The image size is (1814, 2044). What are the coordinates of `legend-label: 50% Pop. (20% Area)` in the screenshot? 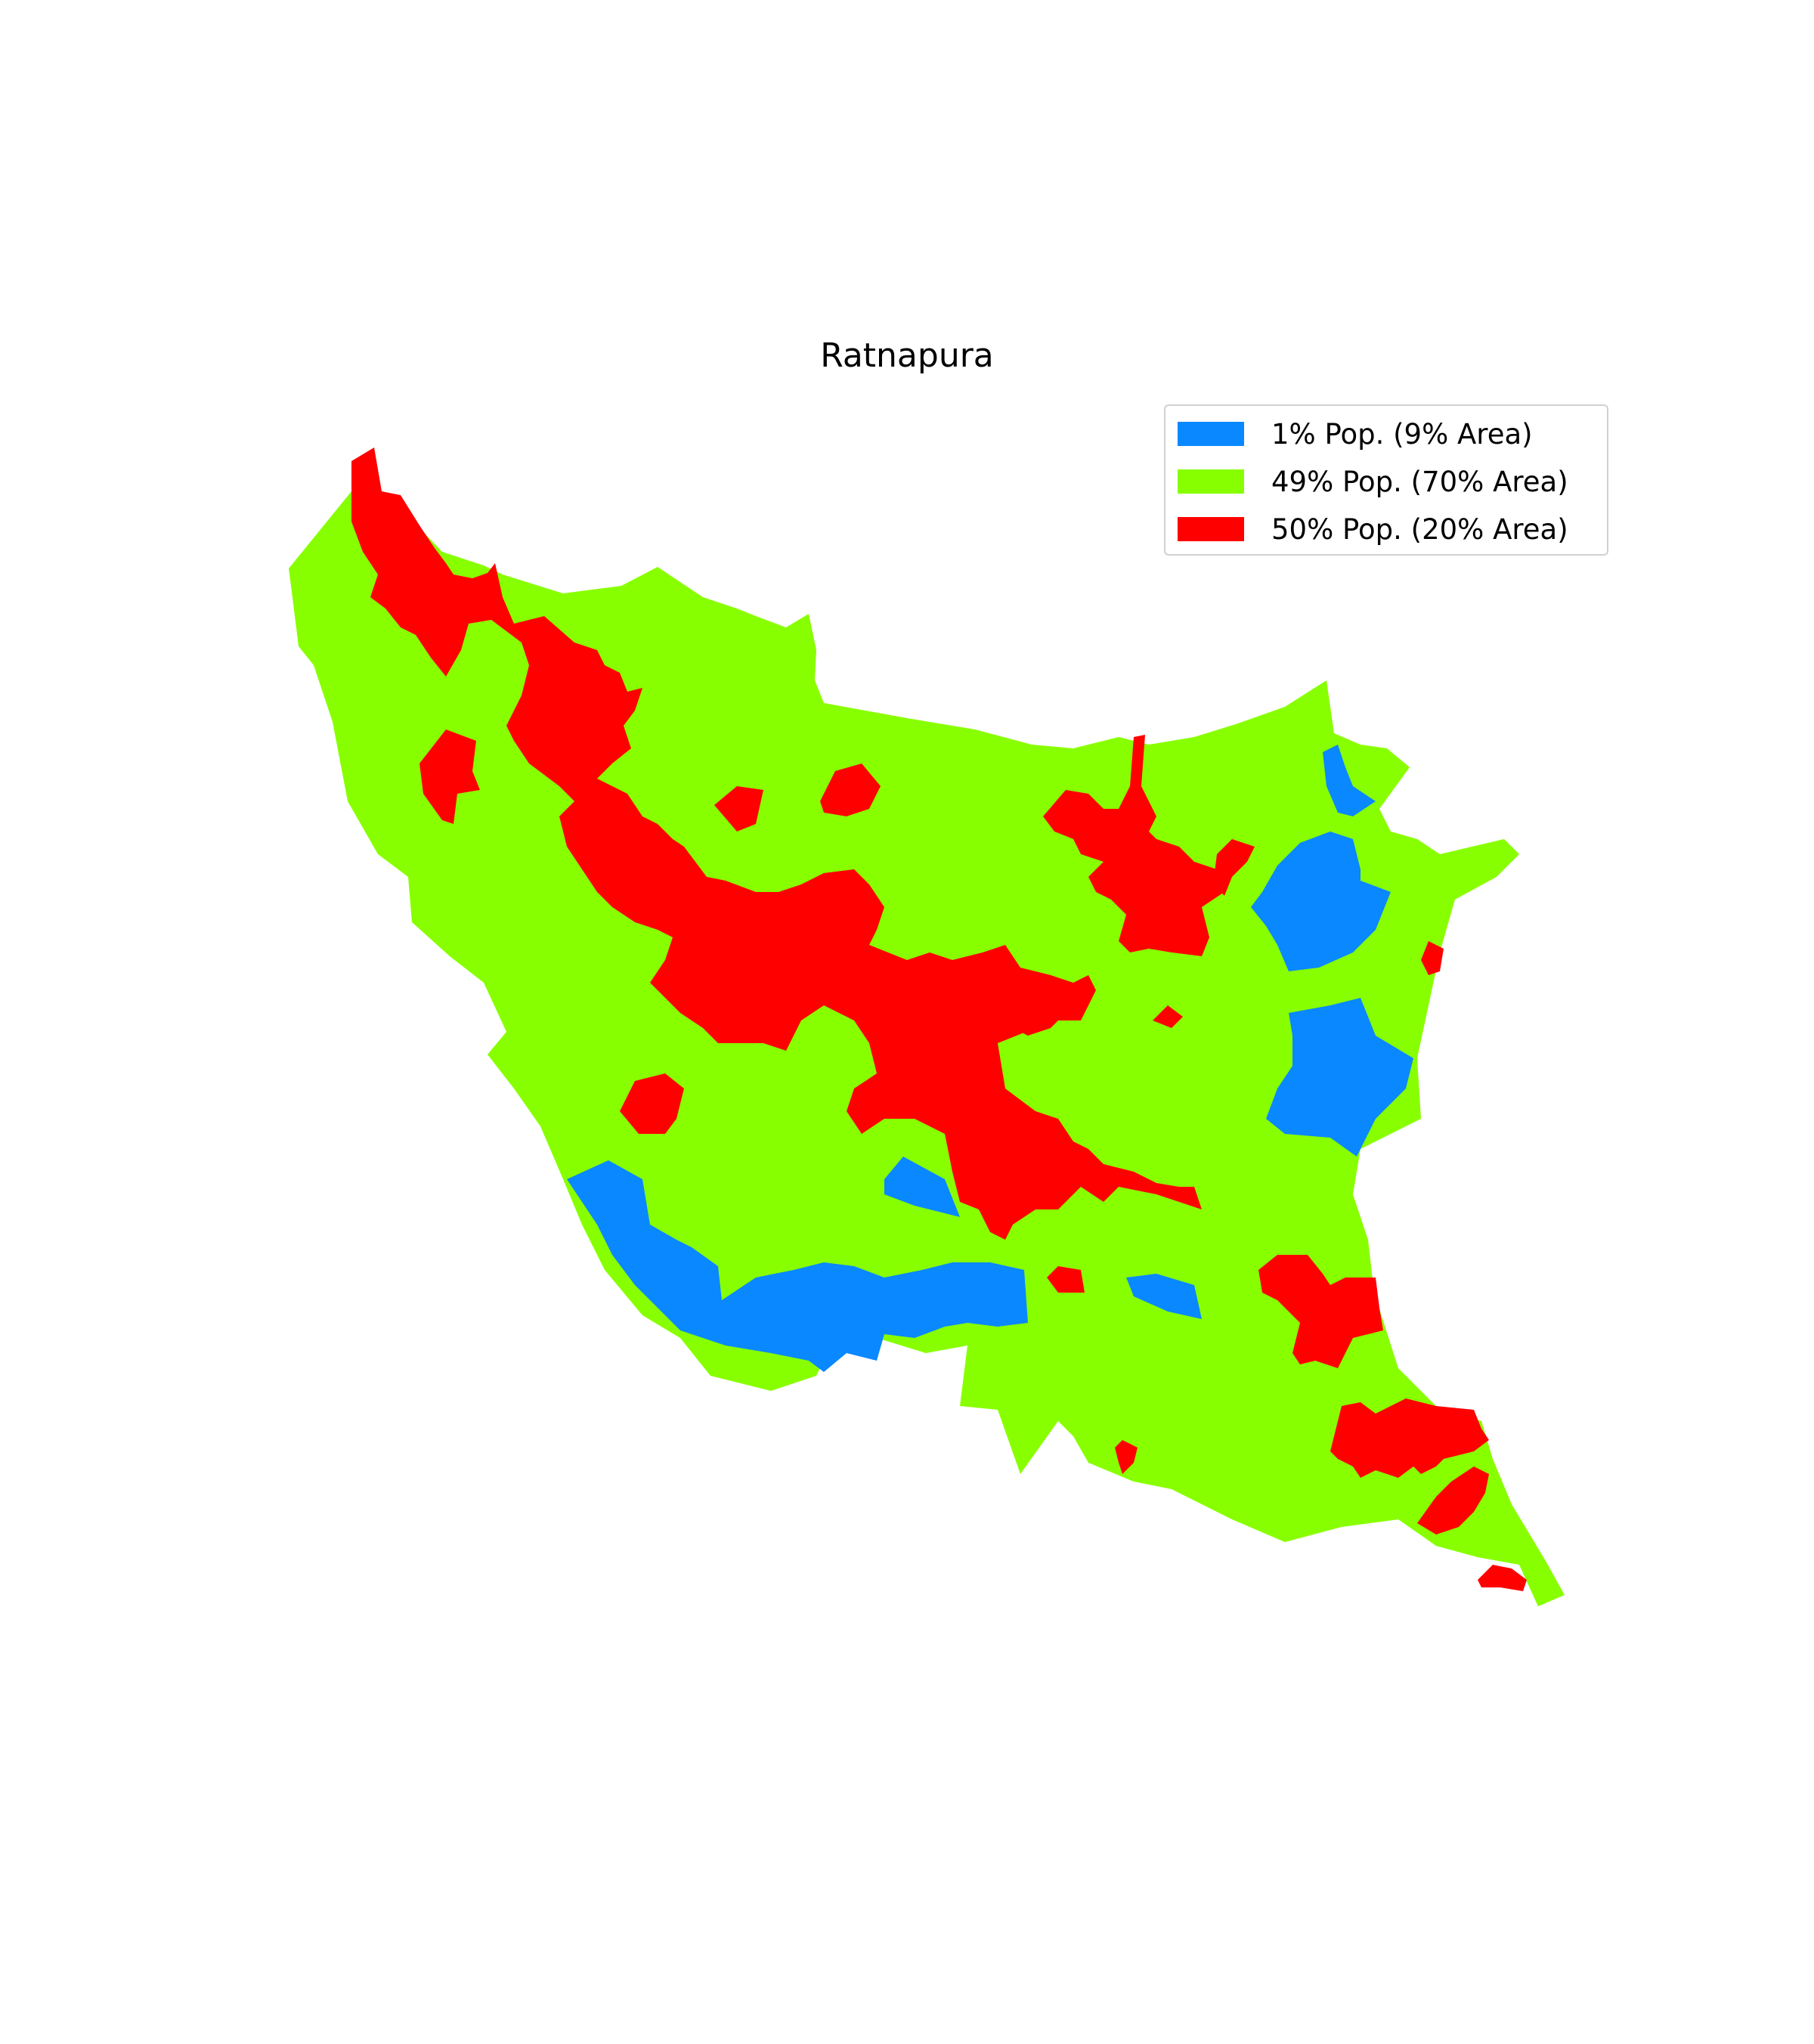 It's located at (1419, 529).